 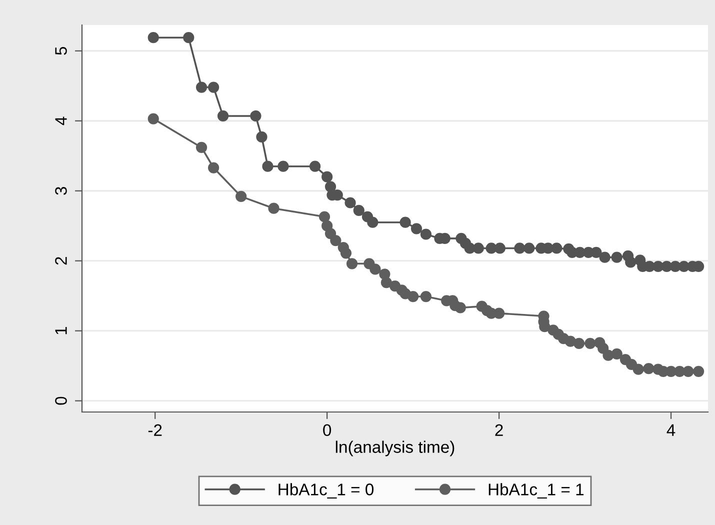 I want to click on y-tick-label: 0, so click(x=61, y=400).